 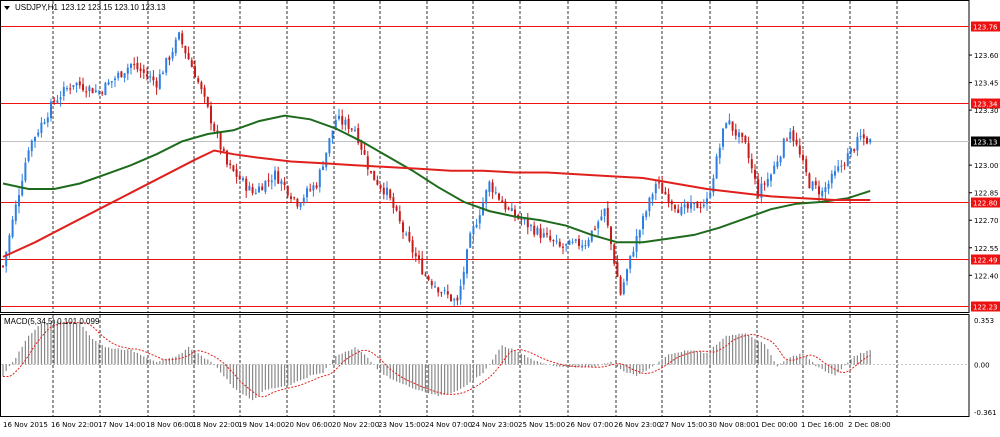 I want to click on macd-tick-label: -0.361, so click(x=985, y=413).